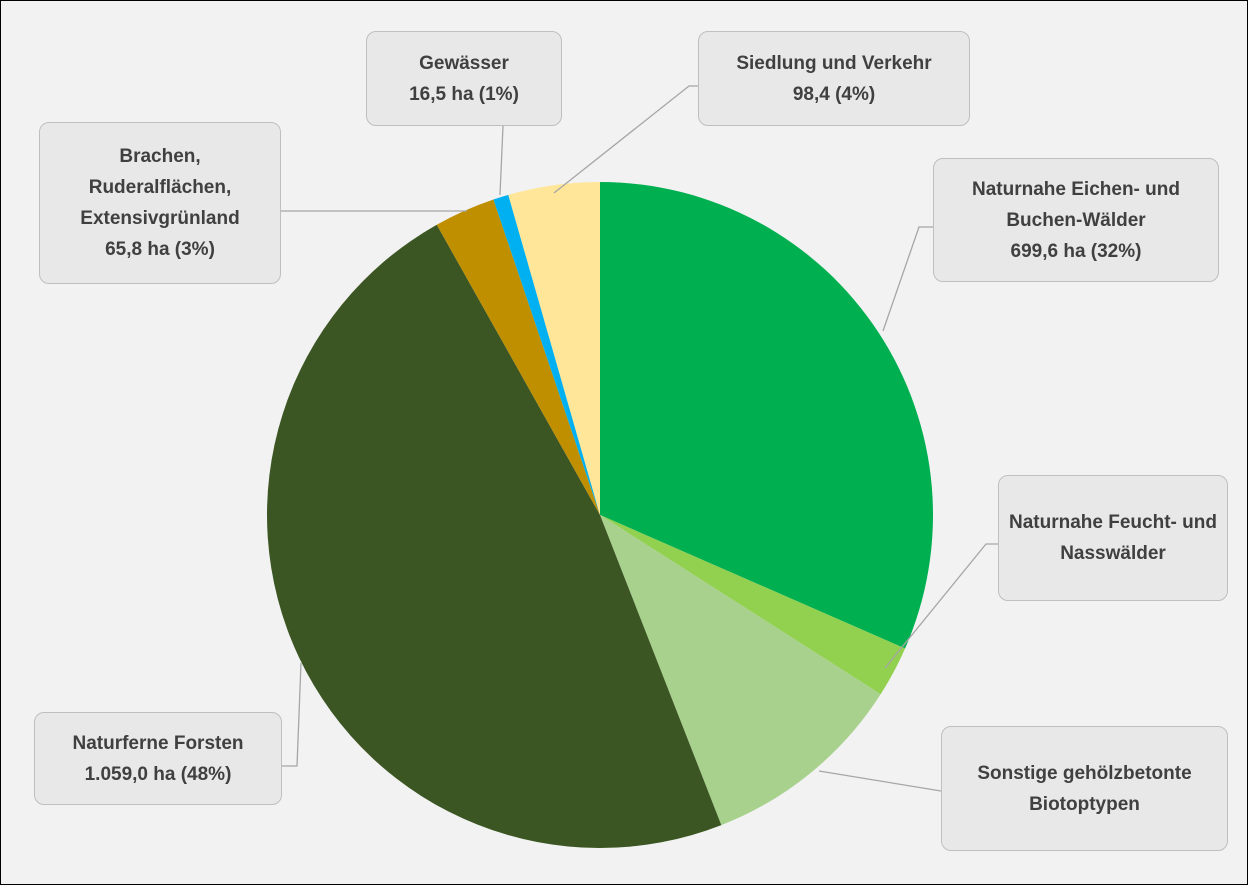 The image size is (1248, 885). What do you see at coordinates (158, 758) in the screenshot?
I see `data-label-box: Naturferne Forsten 1.059,0 ha (48%)` at bounding box center [158, 758].